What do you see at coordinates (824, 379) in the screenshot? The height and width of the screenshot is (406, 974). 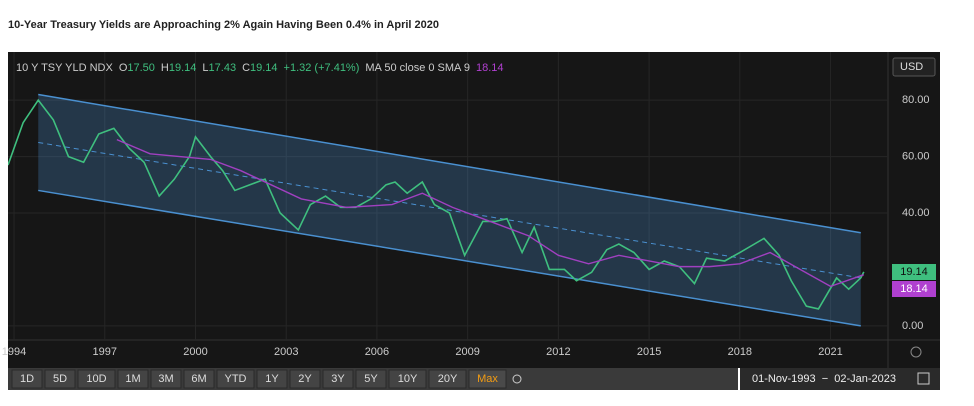 I see `date-range: 01-Nov-1993 − 02-Jan-2023` at bounding box center [824, 379].